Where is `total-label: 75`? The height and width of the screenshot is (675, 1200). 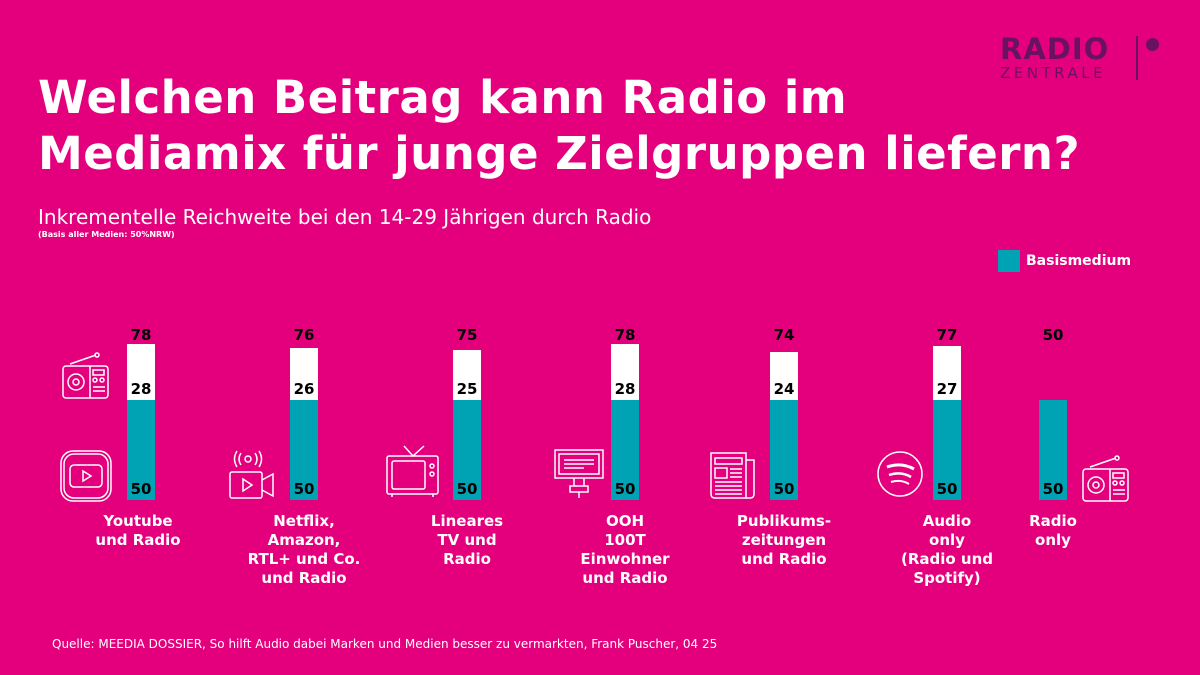 total-label: 75 is located at coordinates (467, 335).